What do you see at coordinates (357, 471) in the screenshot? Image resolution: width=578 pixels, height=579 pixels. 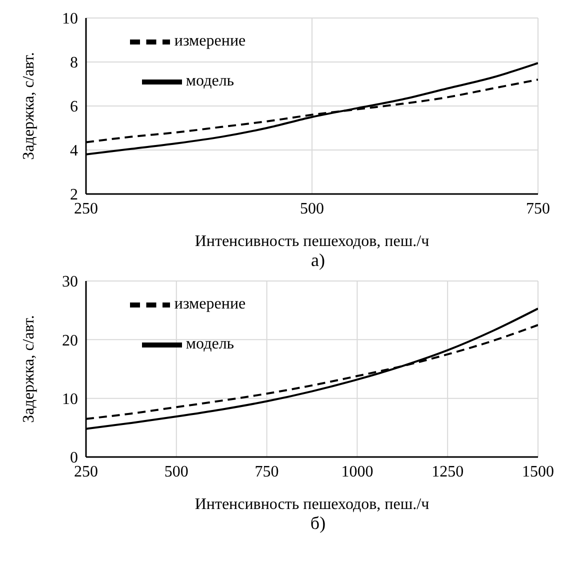 I see `x-tick-label: 1000` at bounding box center [357, 471].